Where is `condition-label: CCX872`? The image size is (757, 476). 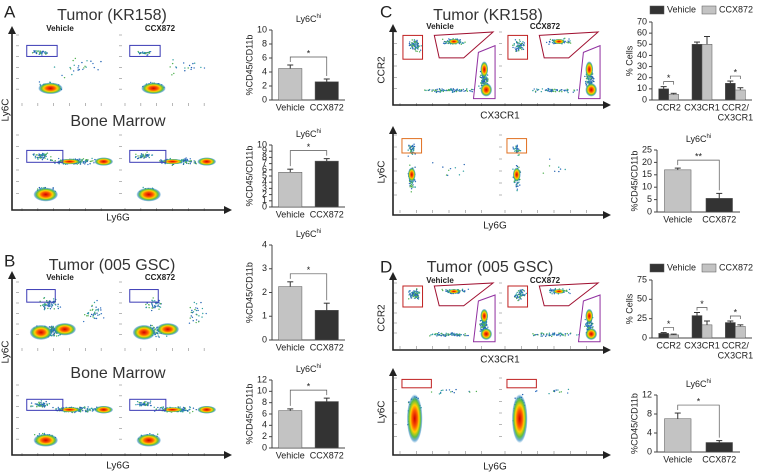 condition-label: CCX872 is located at coordinates (160, 277).